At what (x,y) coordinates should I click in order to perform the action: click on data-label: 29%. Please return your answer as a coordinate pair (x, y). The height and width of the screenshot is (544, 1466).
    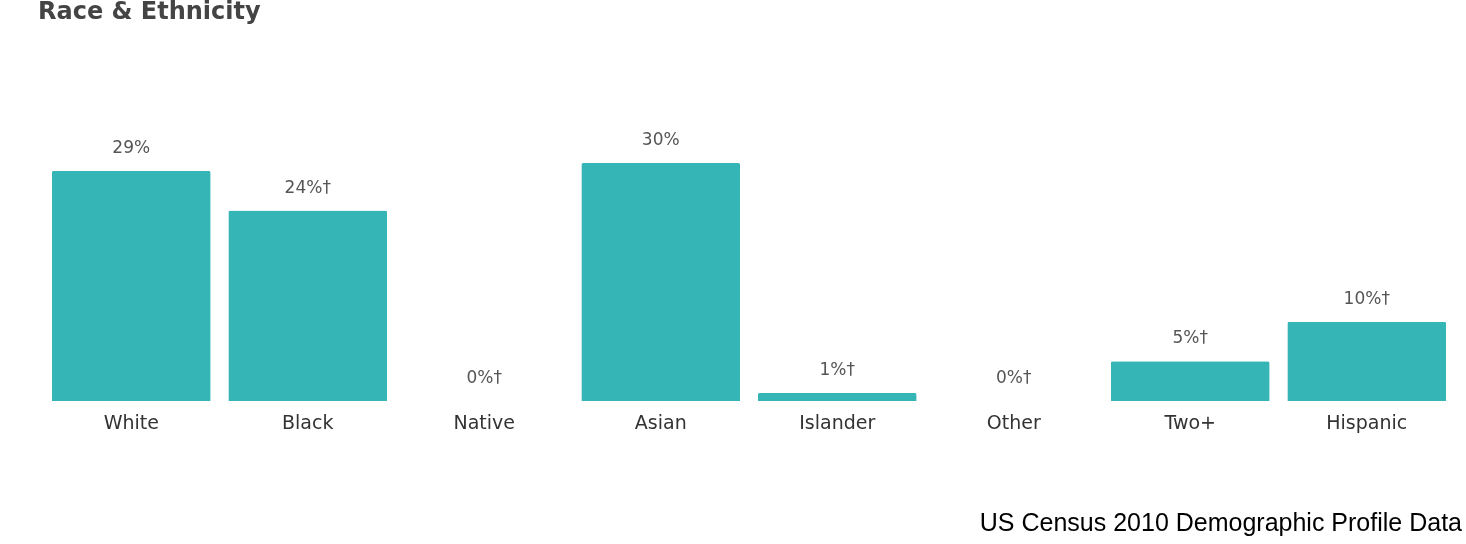
    Looking at the image, I should click on (131, 146).